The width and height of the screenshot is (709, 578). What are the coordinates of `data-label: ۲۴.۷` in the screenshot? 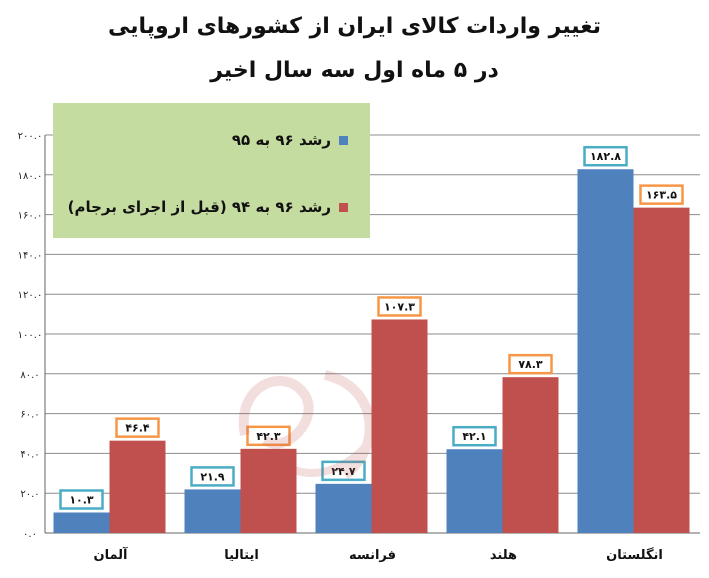 It's located at (343, 471).